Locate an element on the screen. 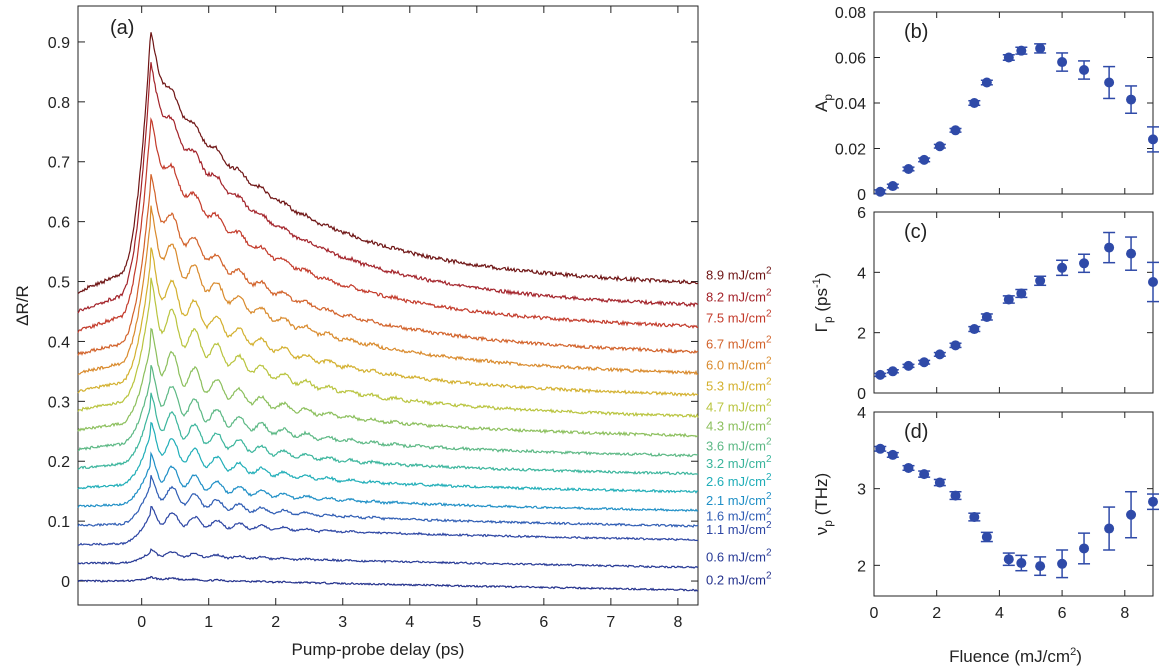  y-tick-label: 0.3 is located at coordinates (59, 402).